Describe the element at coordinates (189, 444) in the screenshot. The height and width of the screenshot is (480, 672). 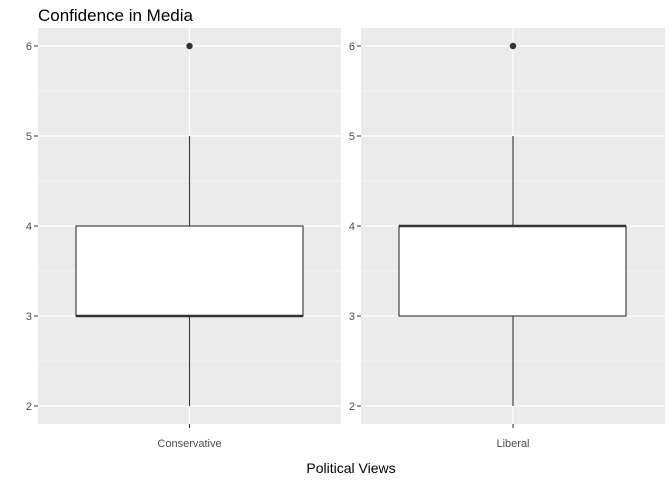
I see `x-tick-label: Conservative` at that location.